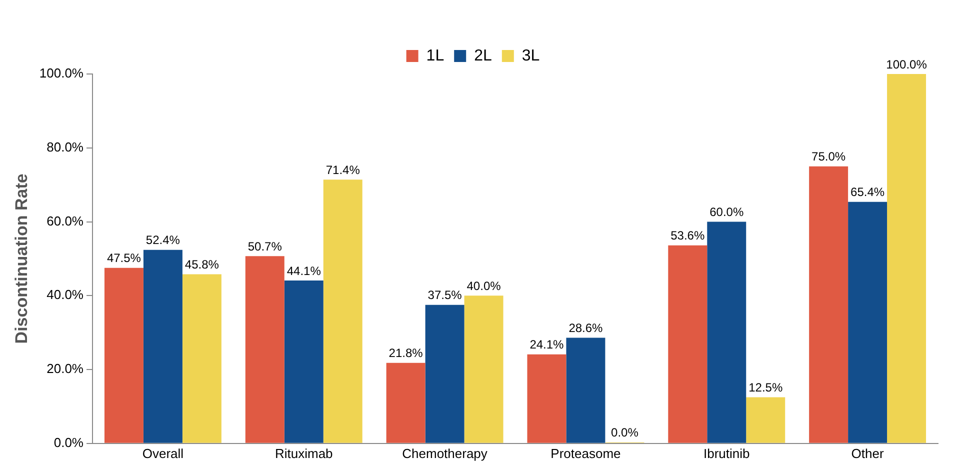 The width and height of the screenshot is (966, 473). Describe the element at coordinates (547, 345) in the screenshot. I see `data-label: 24.1%` at that location.